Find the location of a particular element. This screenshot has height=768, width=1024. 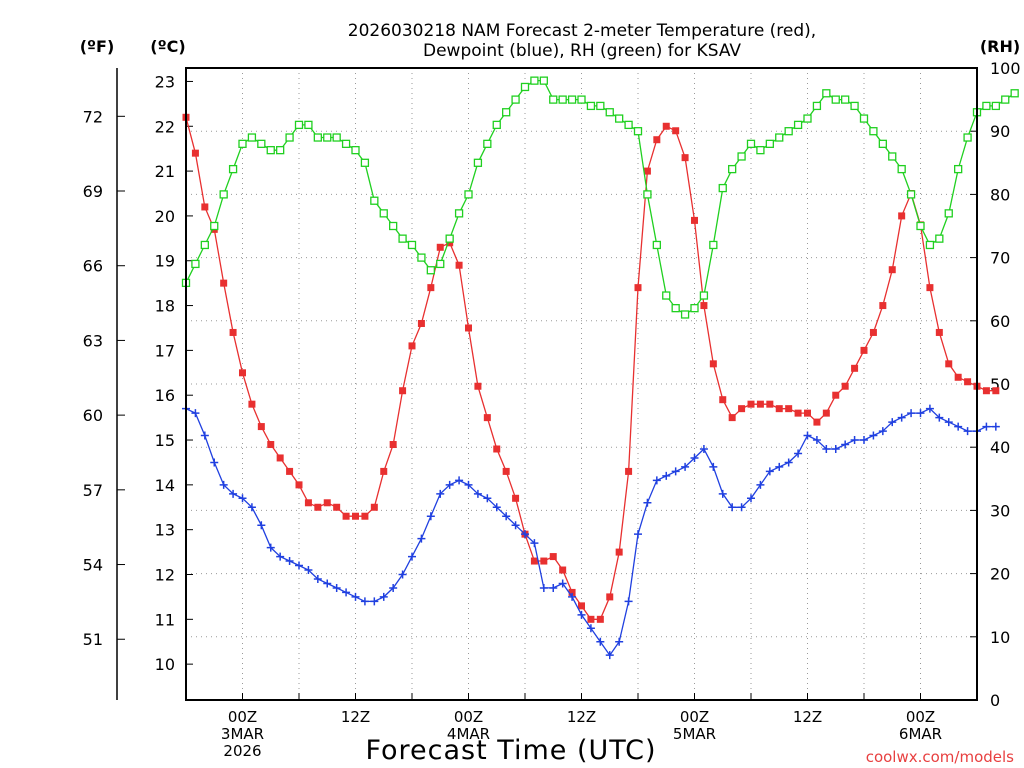

celsius-tick-label: 18 is located at coordinates (165, 306).